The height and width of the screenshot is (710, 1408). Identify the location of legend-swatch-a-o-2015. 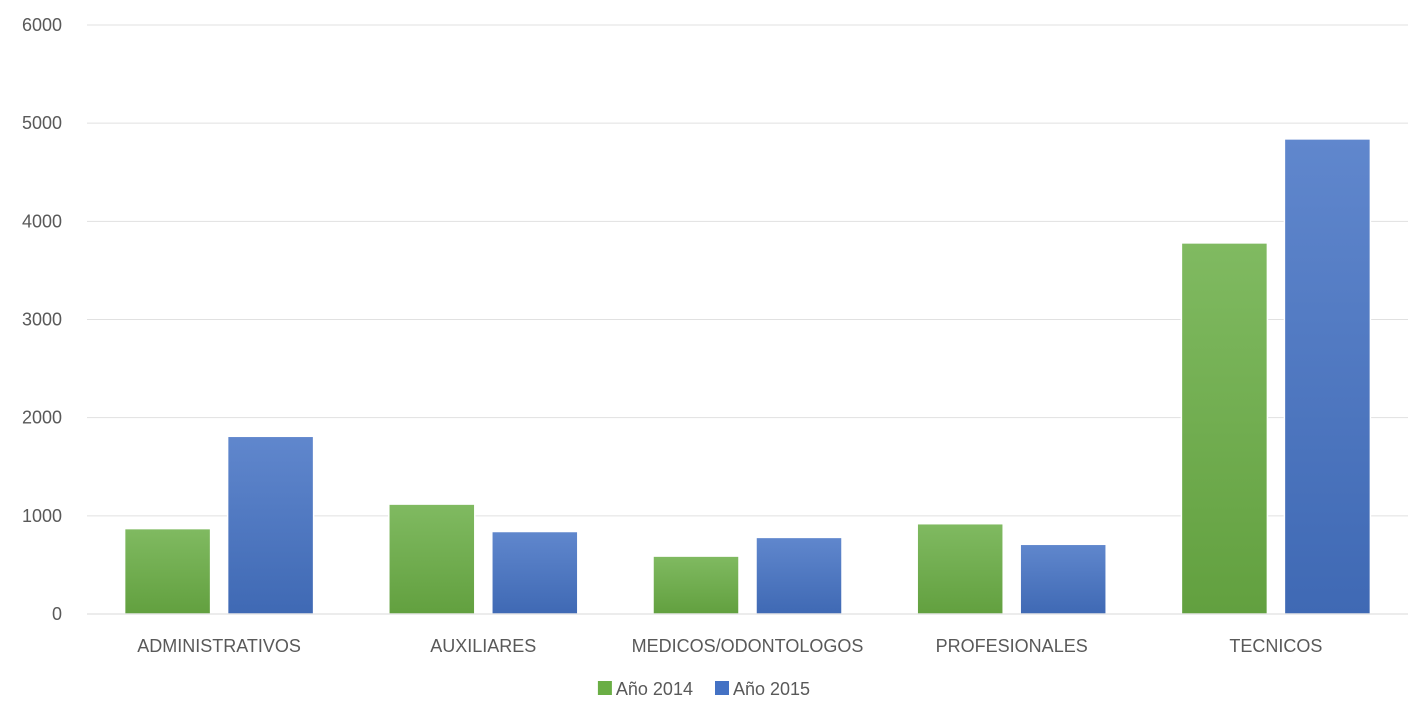
(722, 688).